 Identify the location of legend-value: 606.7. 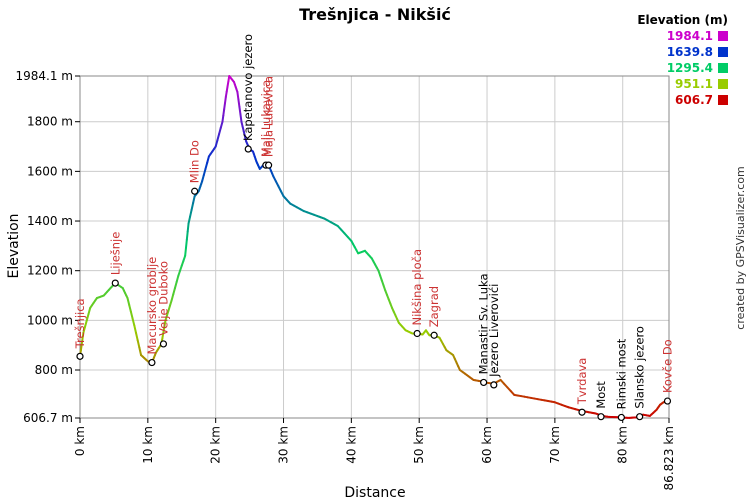
(694, 100).